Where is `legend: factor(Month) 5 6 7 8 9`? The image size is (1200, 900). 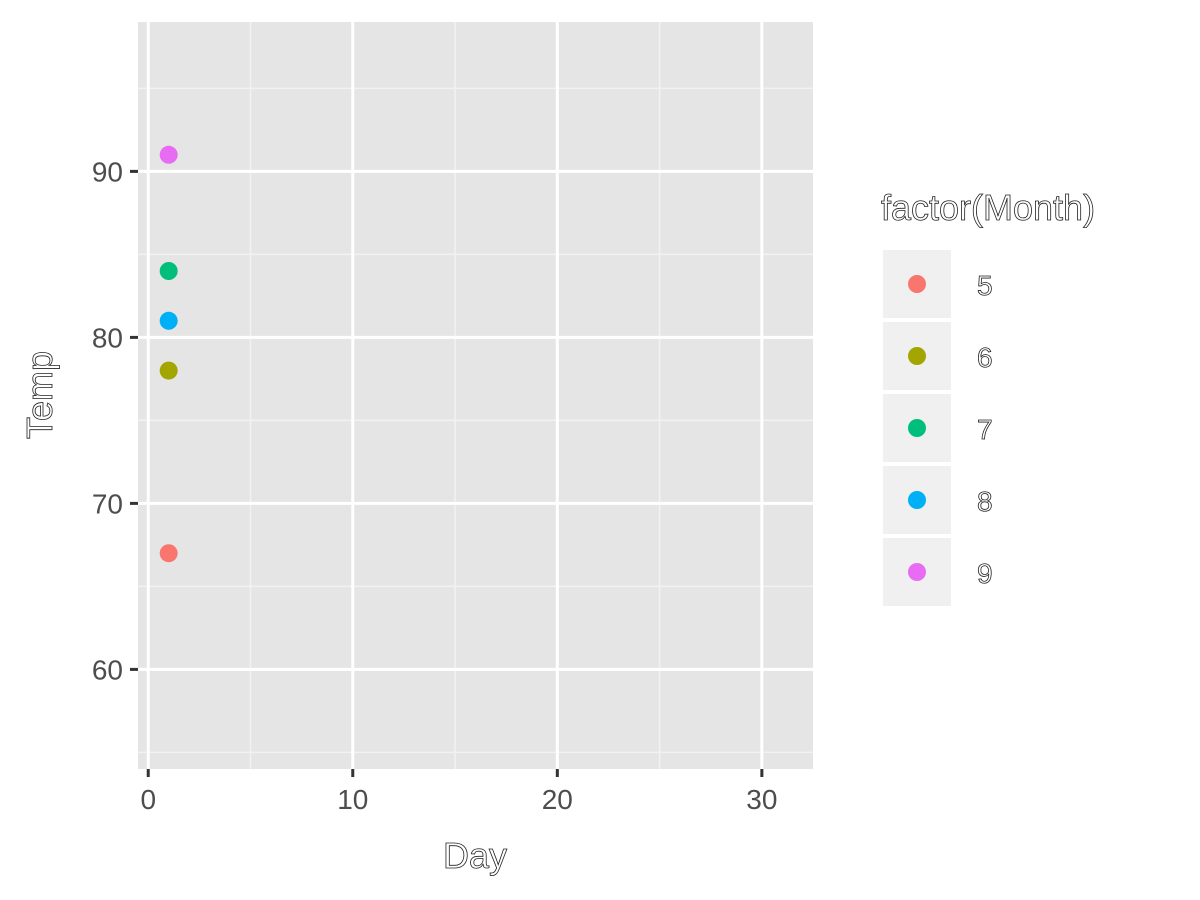
legend: factor(Month) 5 6 7 8 9 is located at coordinates (988, 396).